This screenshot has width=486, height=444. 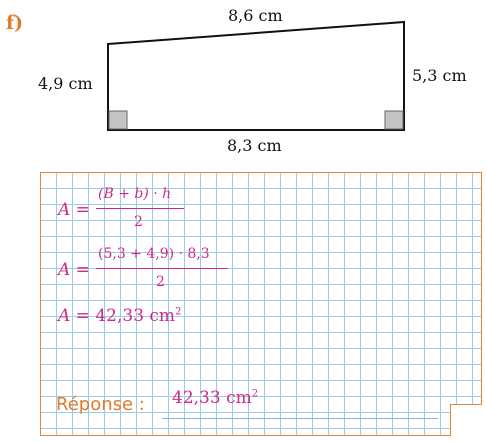 I want to click on dimension-bottom: 8,3 cm, so click(x=254, y=145).